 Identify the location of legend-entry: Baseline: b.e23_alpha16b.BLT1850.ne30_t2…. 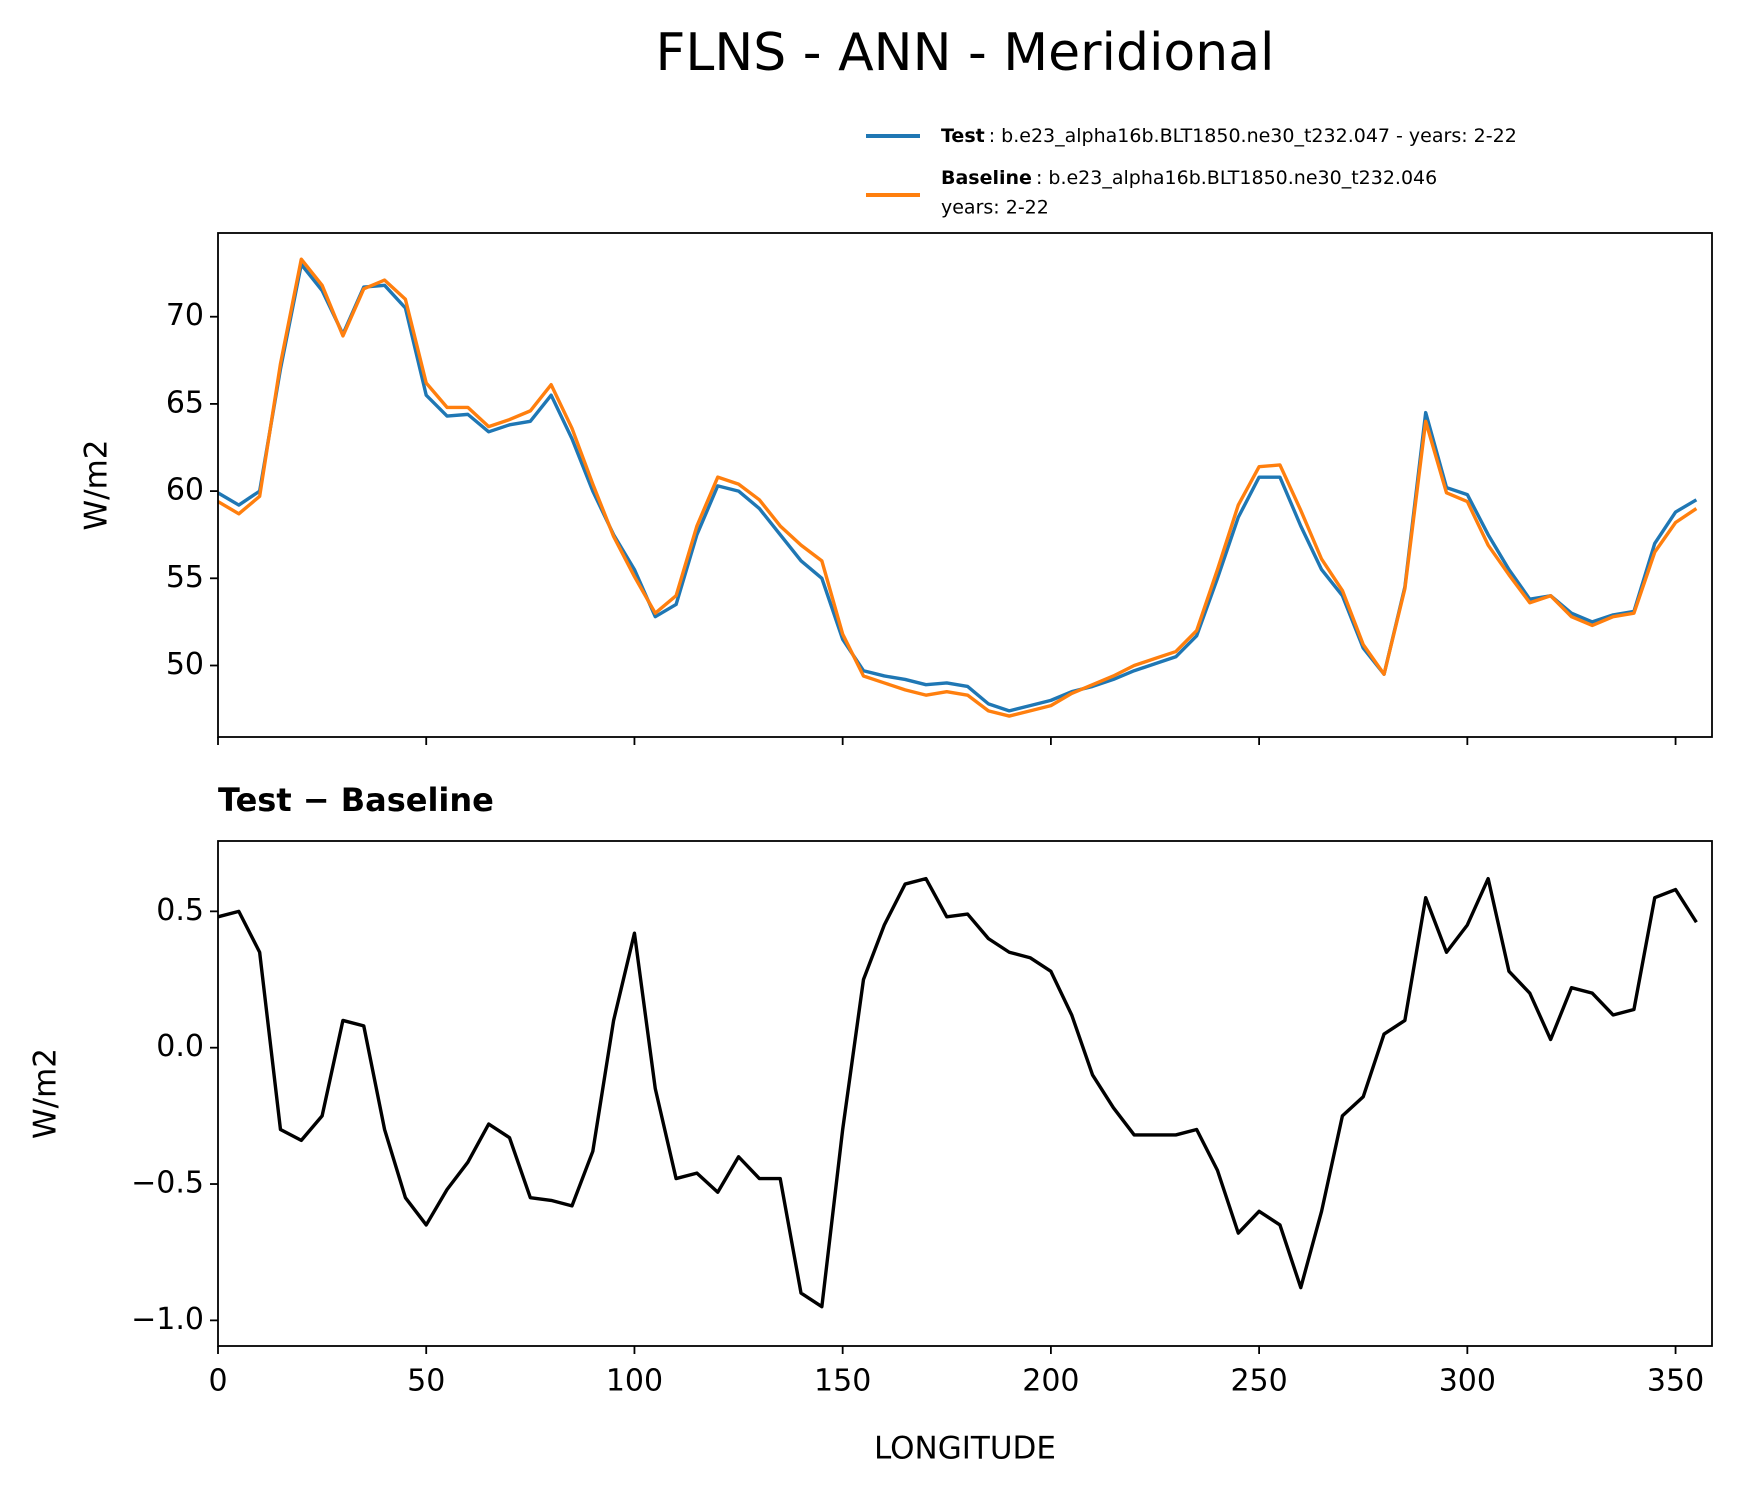
(1189, 178).